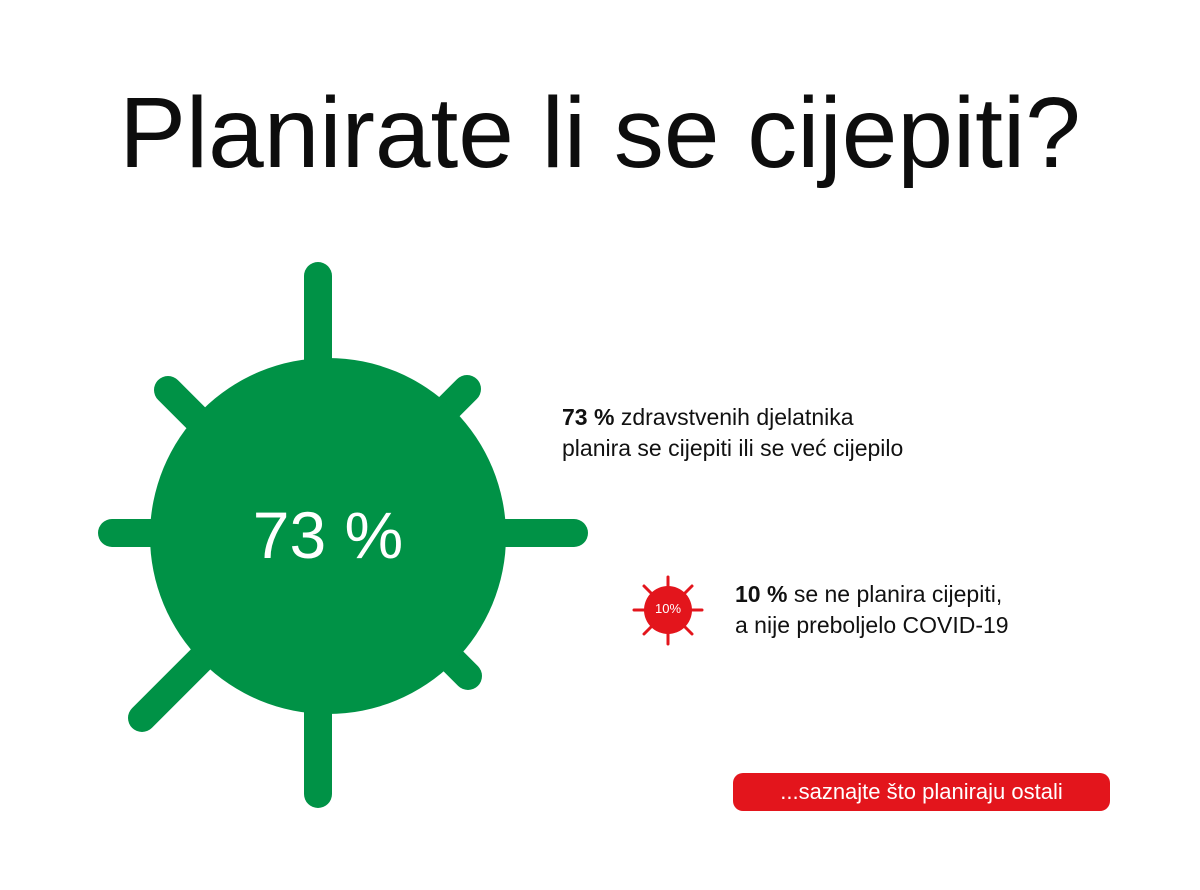  Describe the element at coordinates (921, 792) in the screenshot. I see `learn-more-button: ...saznajte što planiraju ostali` at that location.